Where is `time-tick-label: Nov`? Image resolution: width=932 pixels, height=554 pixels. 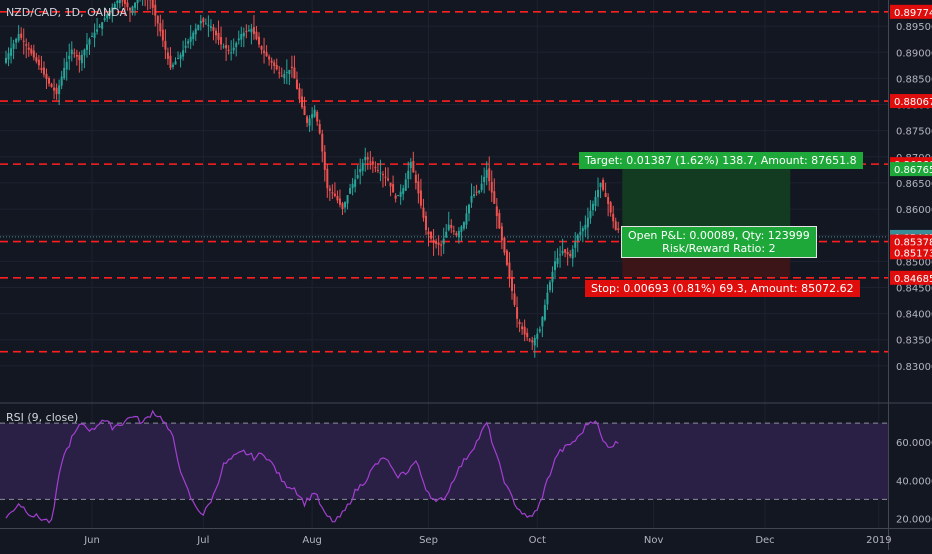
time-tick-label: Nov is located at coordinates (654, 540).